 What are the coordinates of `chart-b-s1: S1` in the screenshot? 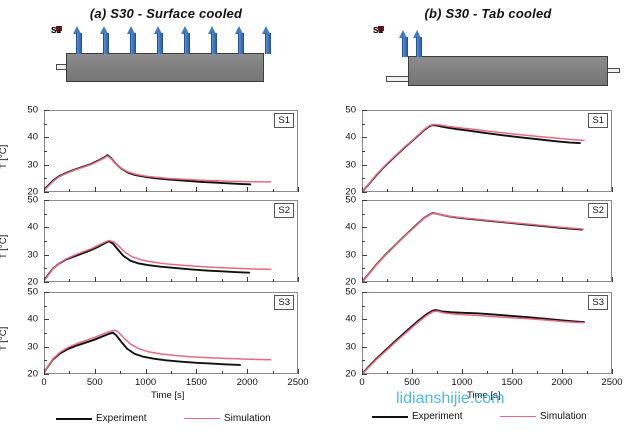 It's located at (487, 151).